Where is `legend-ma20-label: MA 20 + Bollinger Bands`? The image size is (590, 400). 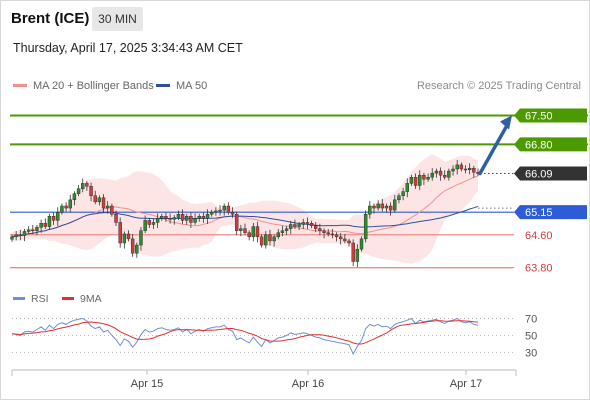
legend-ma20-label: MA 20 + Bollinger Bands is located at coordinates (93, 86).